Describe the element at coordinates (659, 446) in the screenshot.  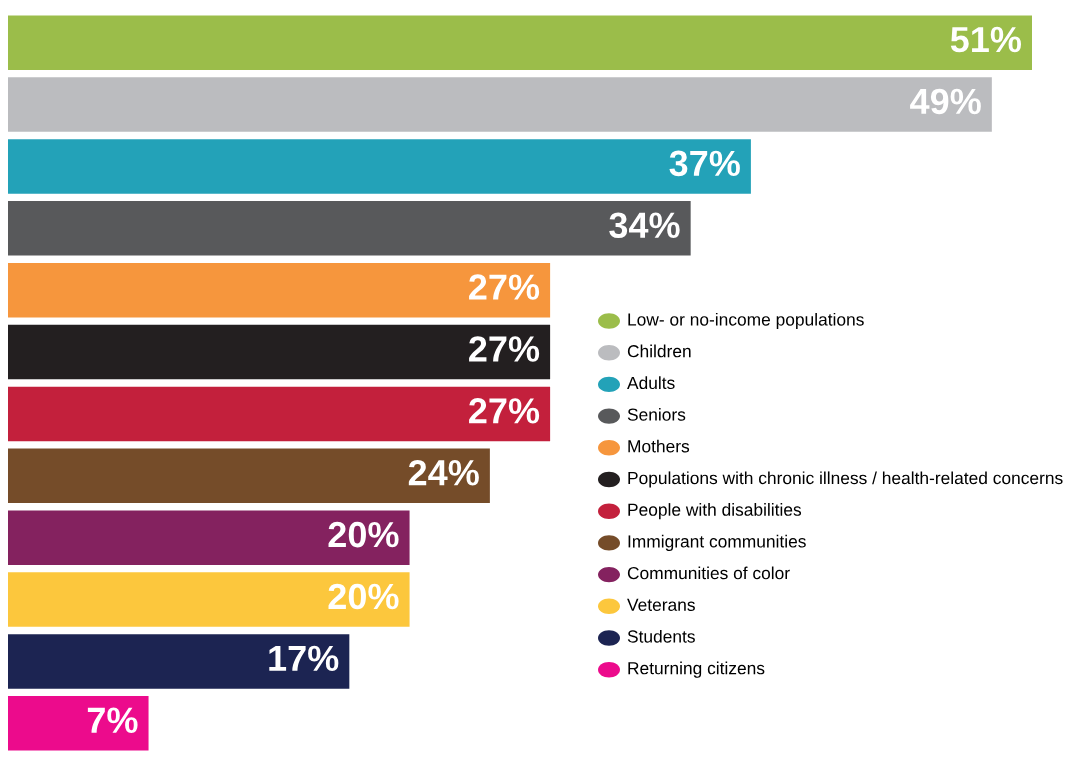
I see `annotation: Mothers` at that location.